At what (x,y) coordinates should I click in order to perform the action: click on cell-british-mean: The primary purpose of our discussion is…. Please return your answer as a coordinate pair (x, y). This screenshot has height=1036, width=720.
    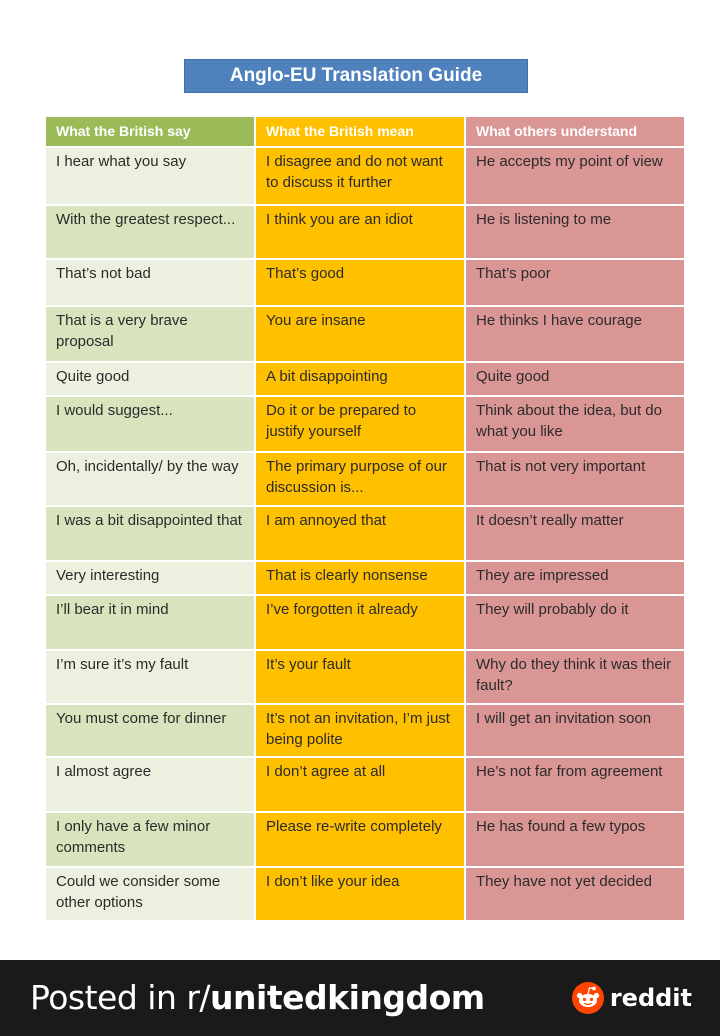
    Looking at the image, I should click on (361, 480).